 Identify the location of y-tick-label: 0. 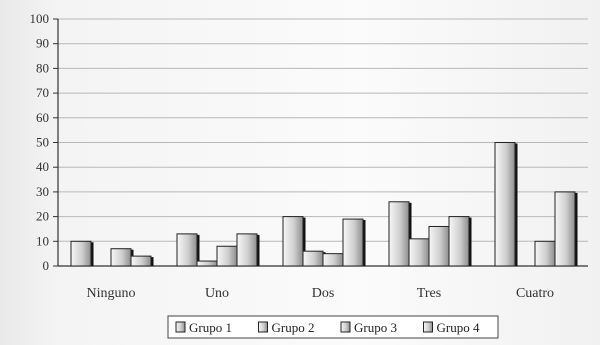
(46, 265).